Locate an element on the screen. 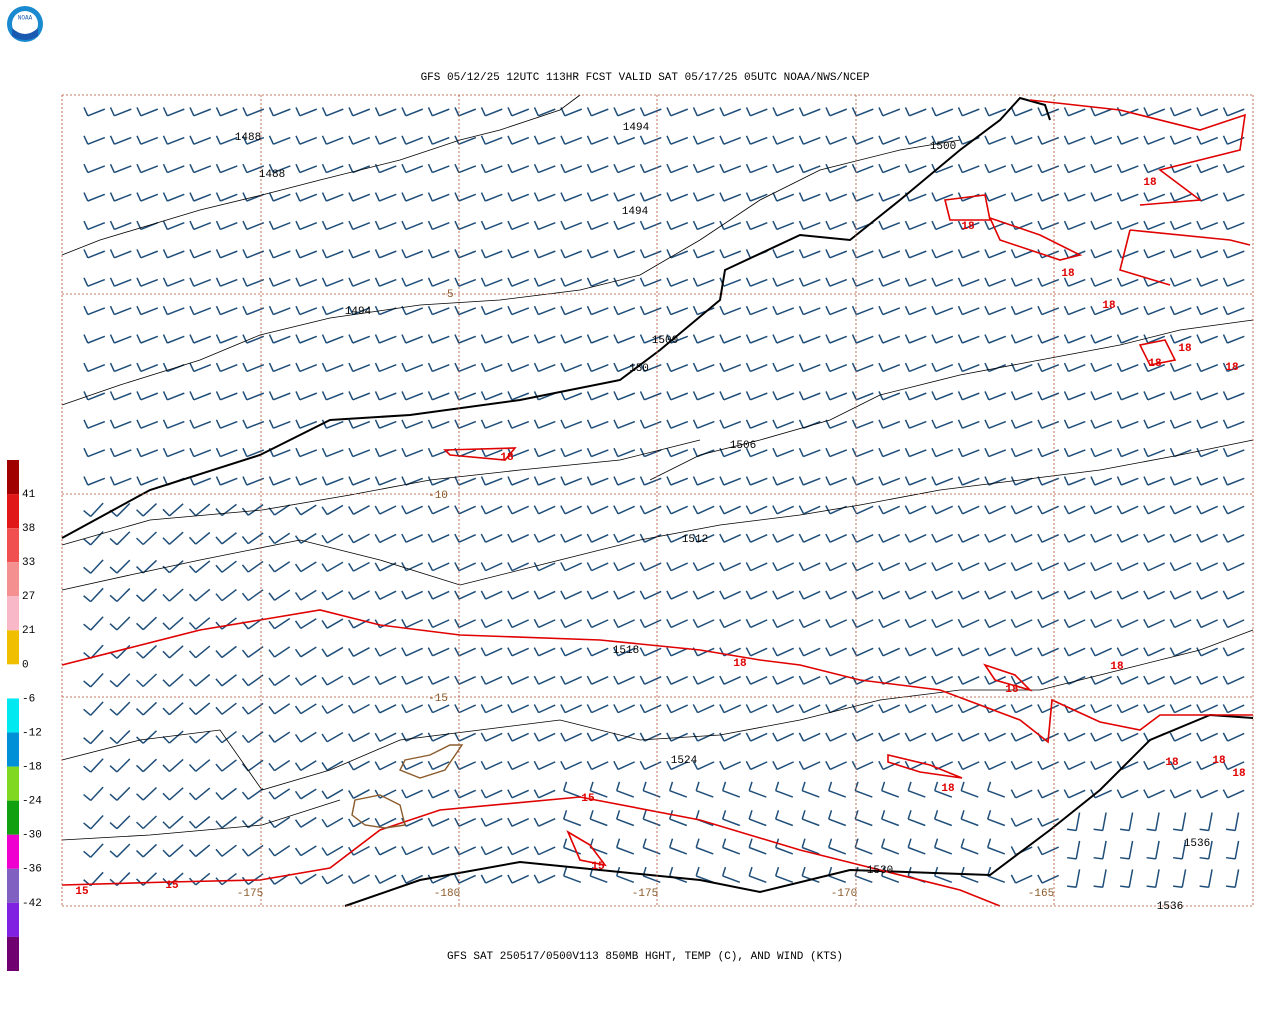 The height and width of the screenshot is (1024, 1280). colorbar-label: -30 is located at coordinates (32, 836).